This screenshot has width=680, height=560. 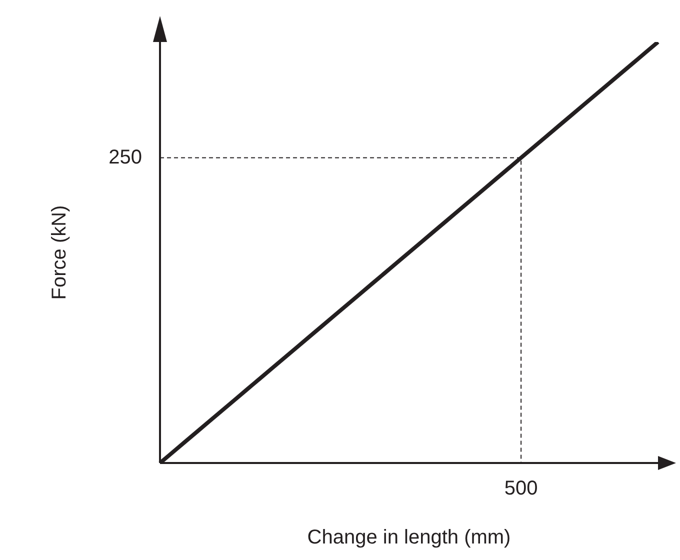 What do you see at coordinates (521, 489) in the screenshot?
I see `text: 500` at bounding box center [521, 489].